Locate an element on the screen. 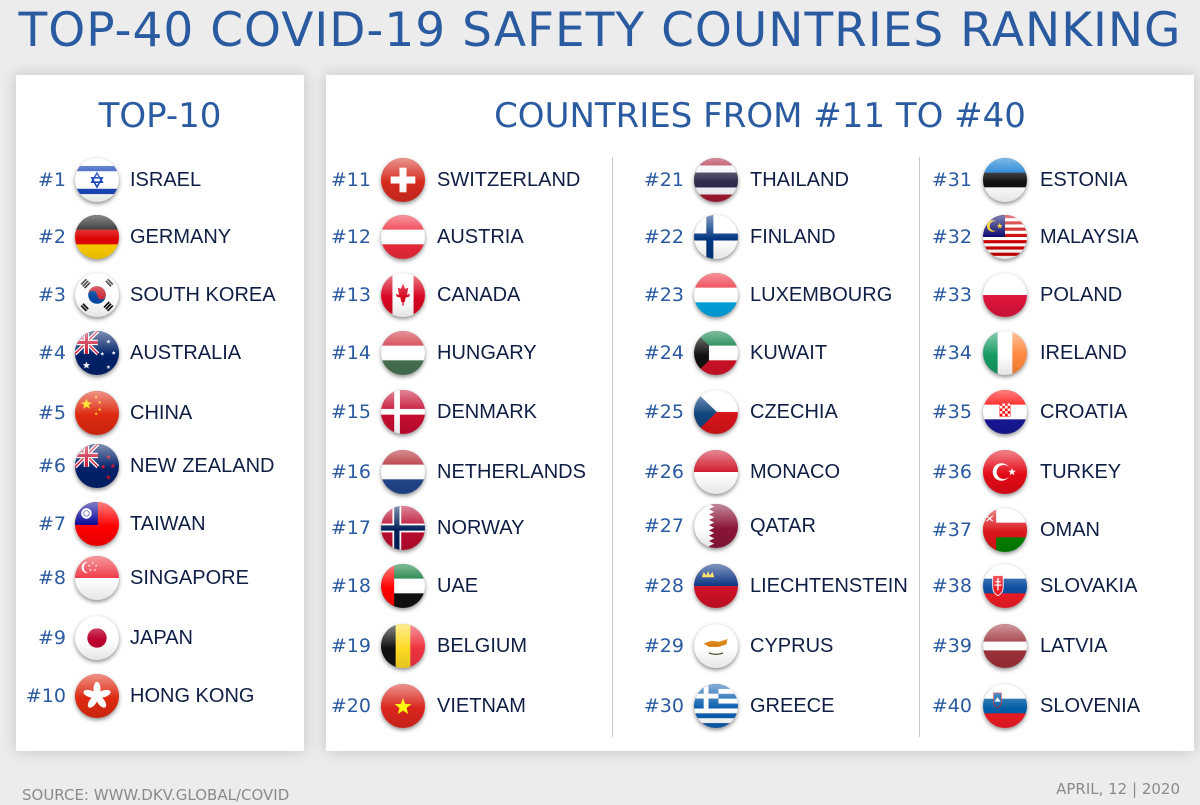 Image resolution: width=1200 pixels, height=805 pixels. country-row: #39 LATVIA is located at coordinates (600, 648).